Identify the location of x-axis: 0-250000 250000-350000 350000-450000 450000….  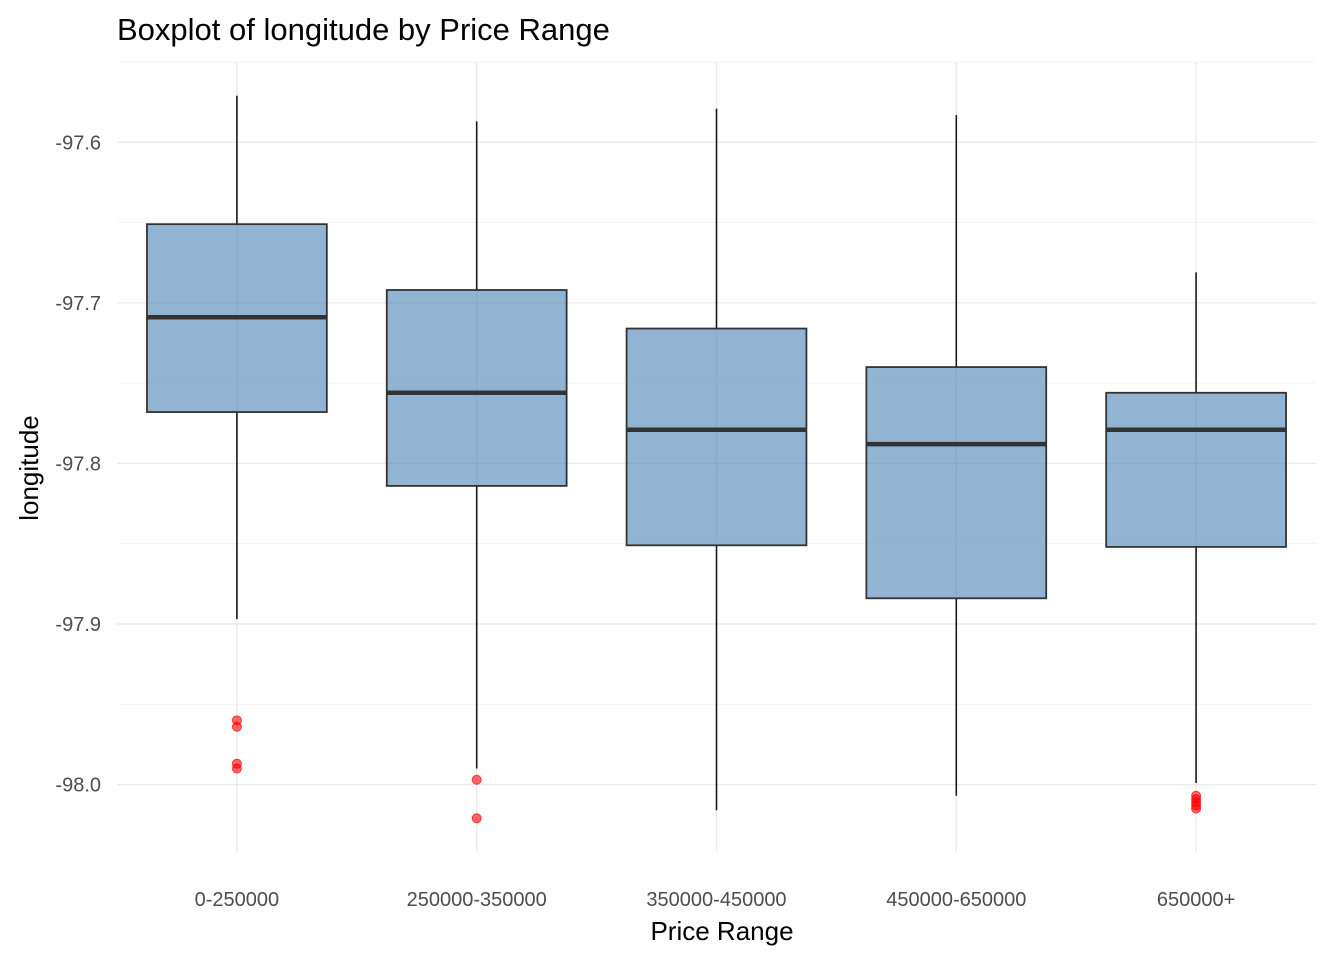
(715, 900).